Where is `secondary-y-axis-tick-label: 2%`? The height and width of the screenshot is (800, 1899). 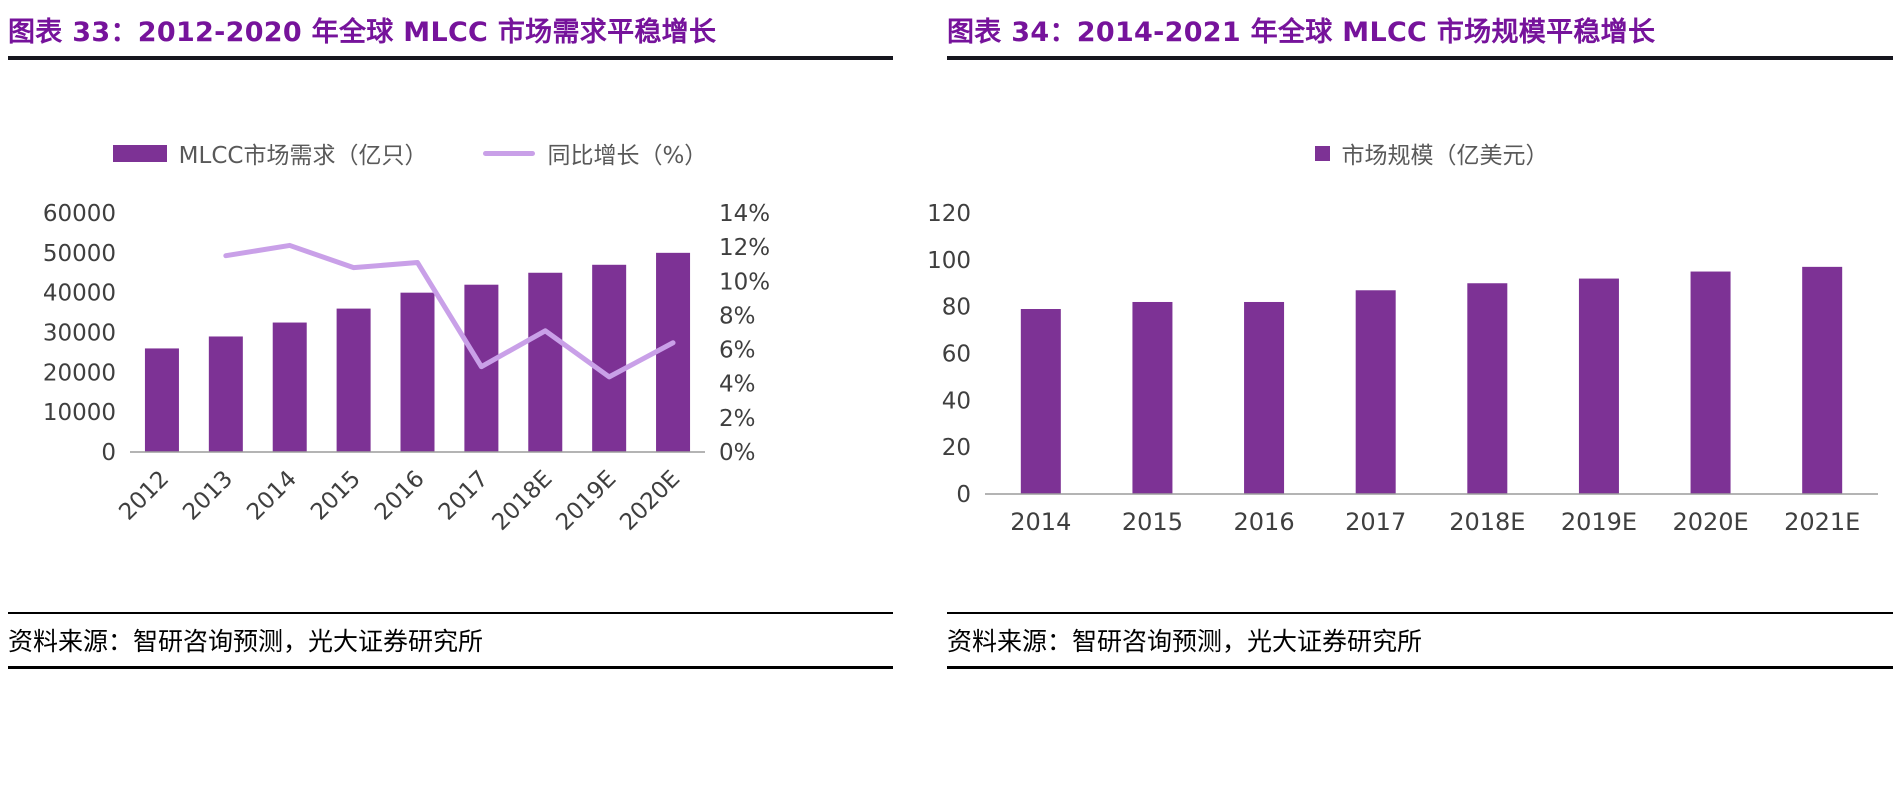
secondary-y-axis-tick-label: 2% is located at coordinates (737, 419).